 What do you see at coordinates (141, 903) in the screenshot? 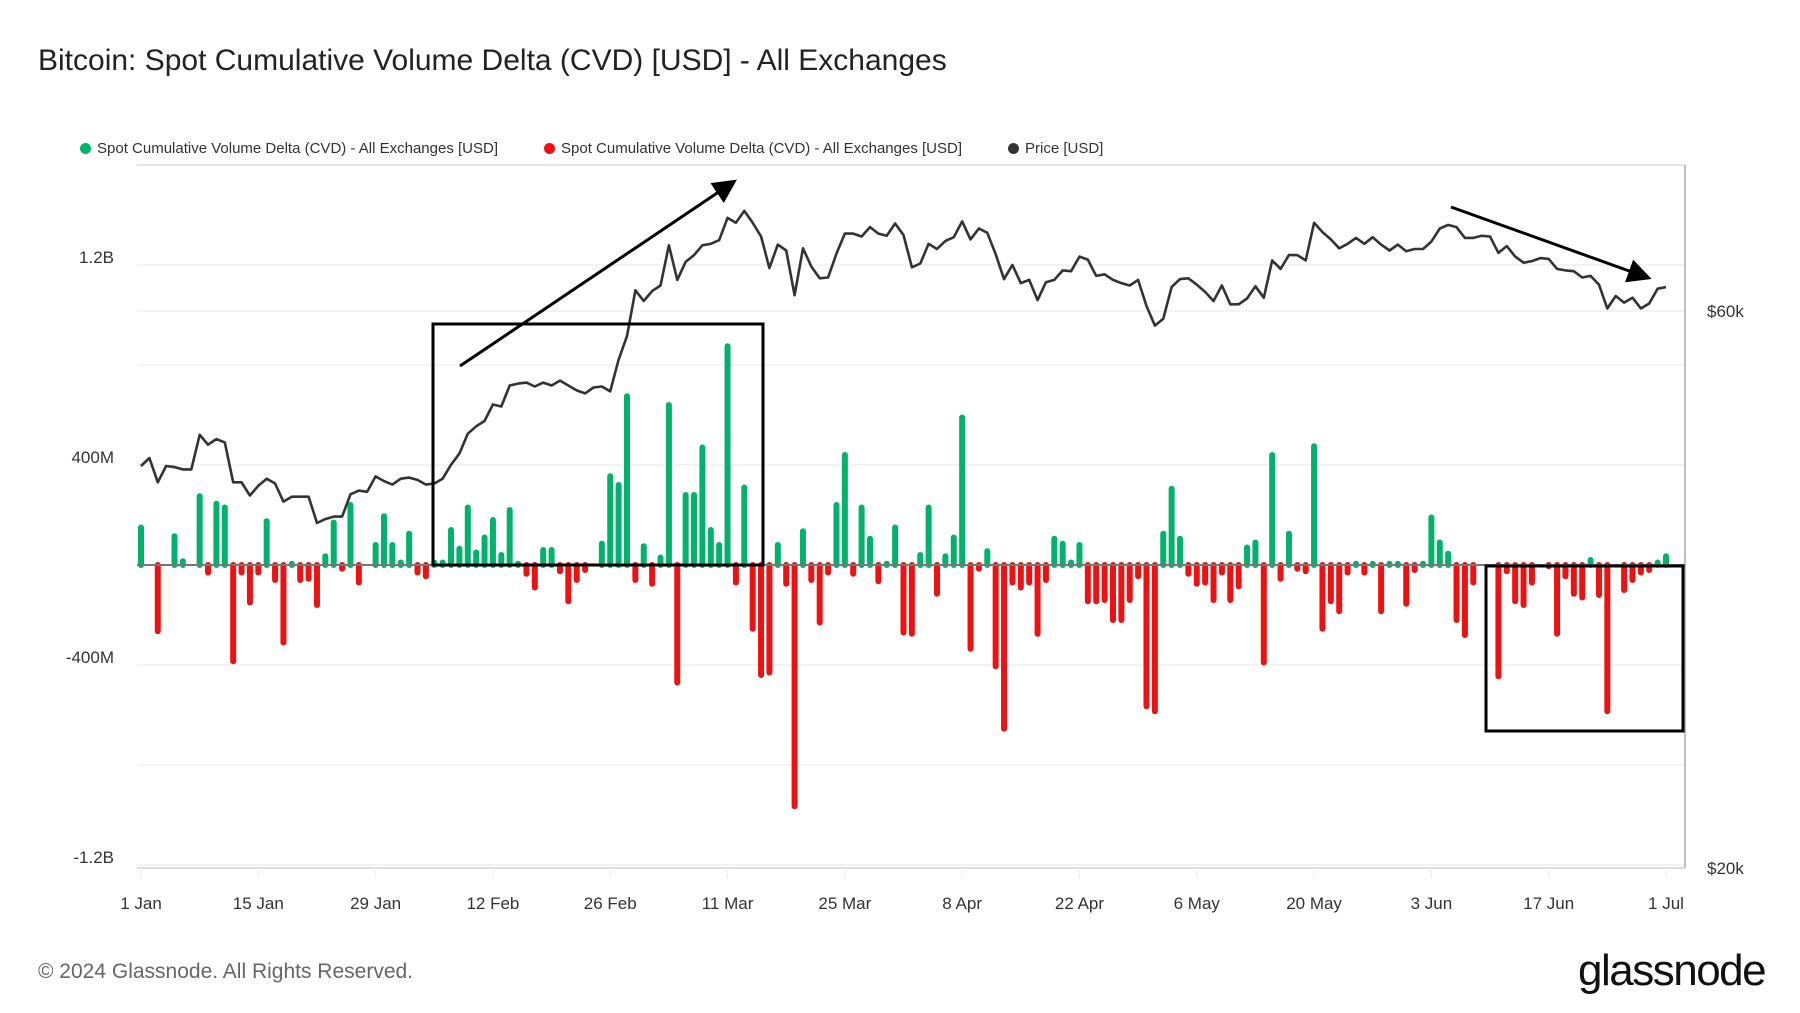
I see `x-tick-label: 1 Jan` at bounding box center [141, 903].